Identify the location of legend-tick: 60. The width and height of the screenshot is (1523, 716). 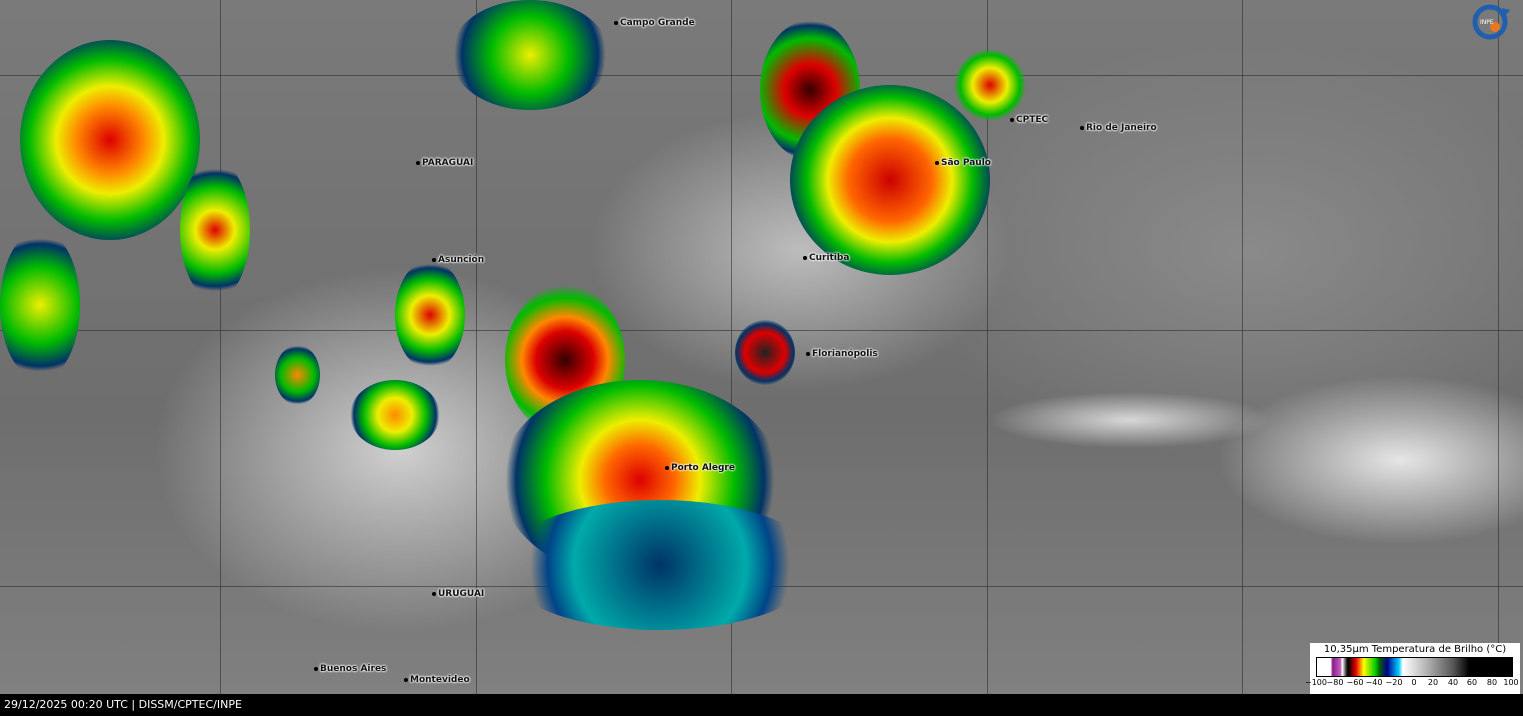
(1472, 682).